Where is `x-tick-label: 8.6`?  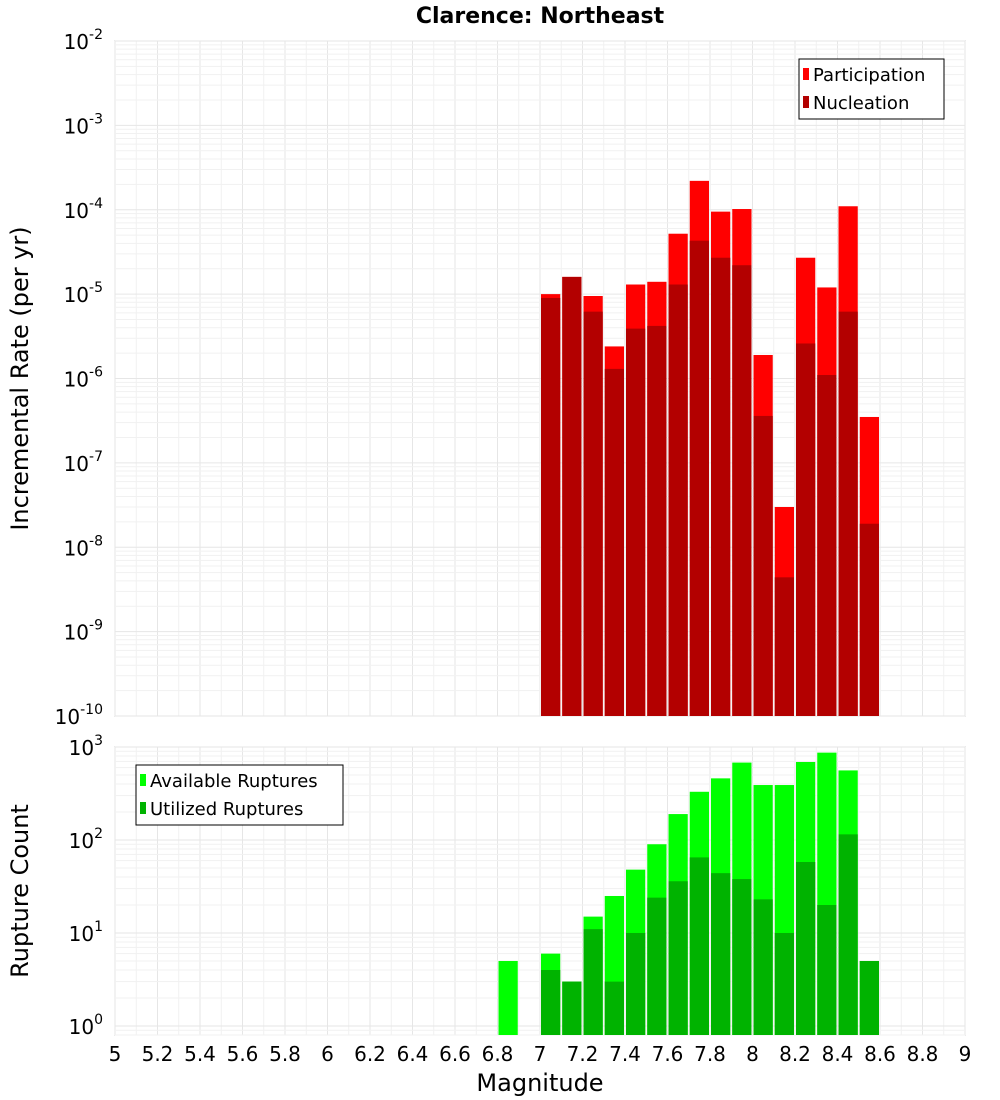
x-tick-label: 8.6 is located at coordinates (880, 1054).